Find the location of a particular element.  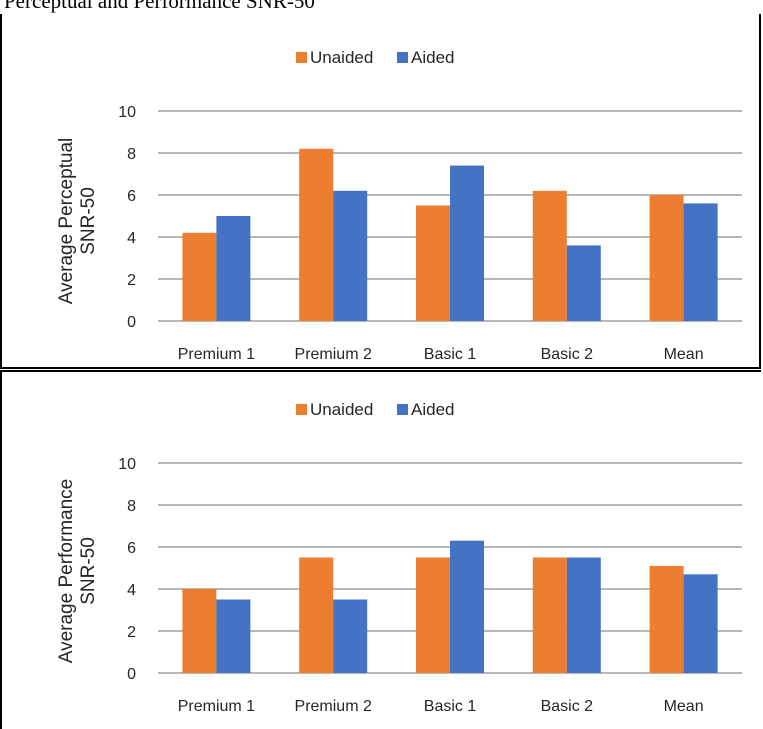

figure-caption: Perceptual and Performance SNR-50 is located at coordinates (159, 6).